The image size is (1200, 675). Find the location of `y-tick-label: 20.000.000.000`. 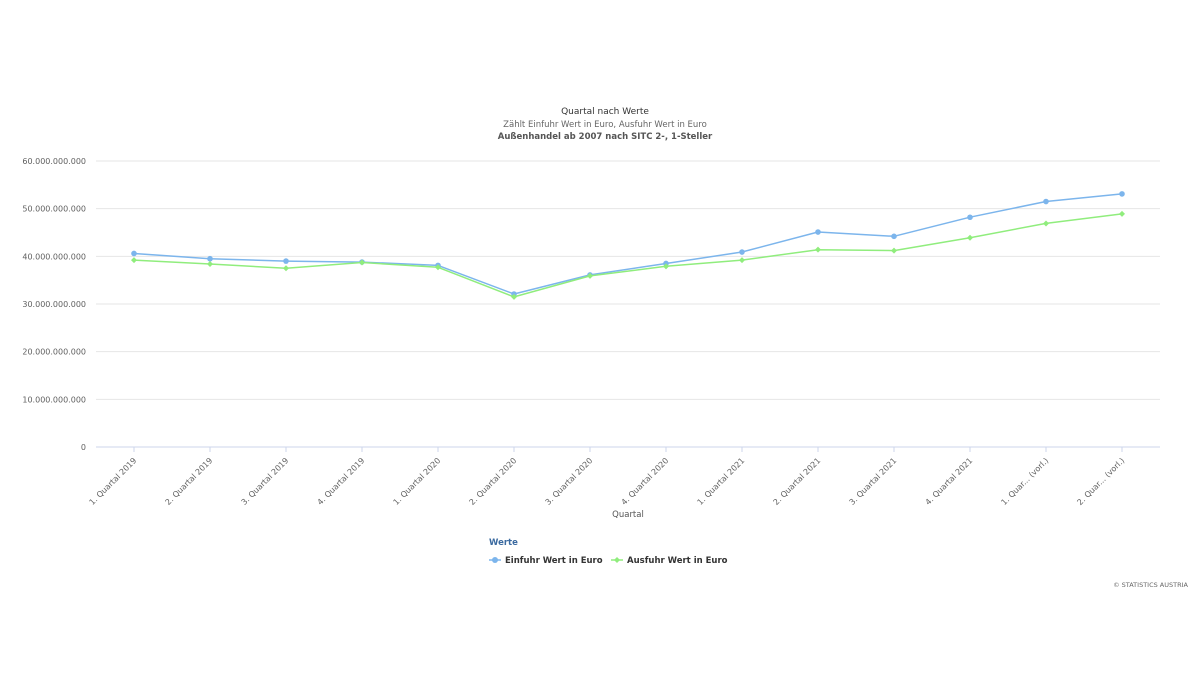

y-tick-label: 20.000.000.000 is located at coordinates (54, 352).